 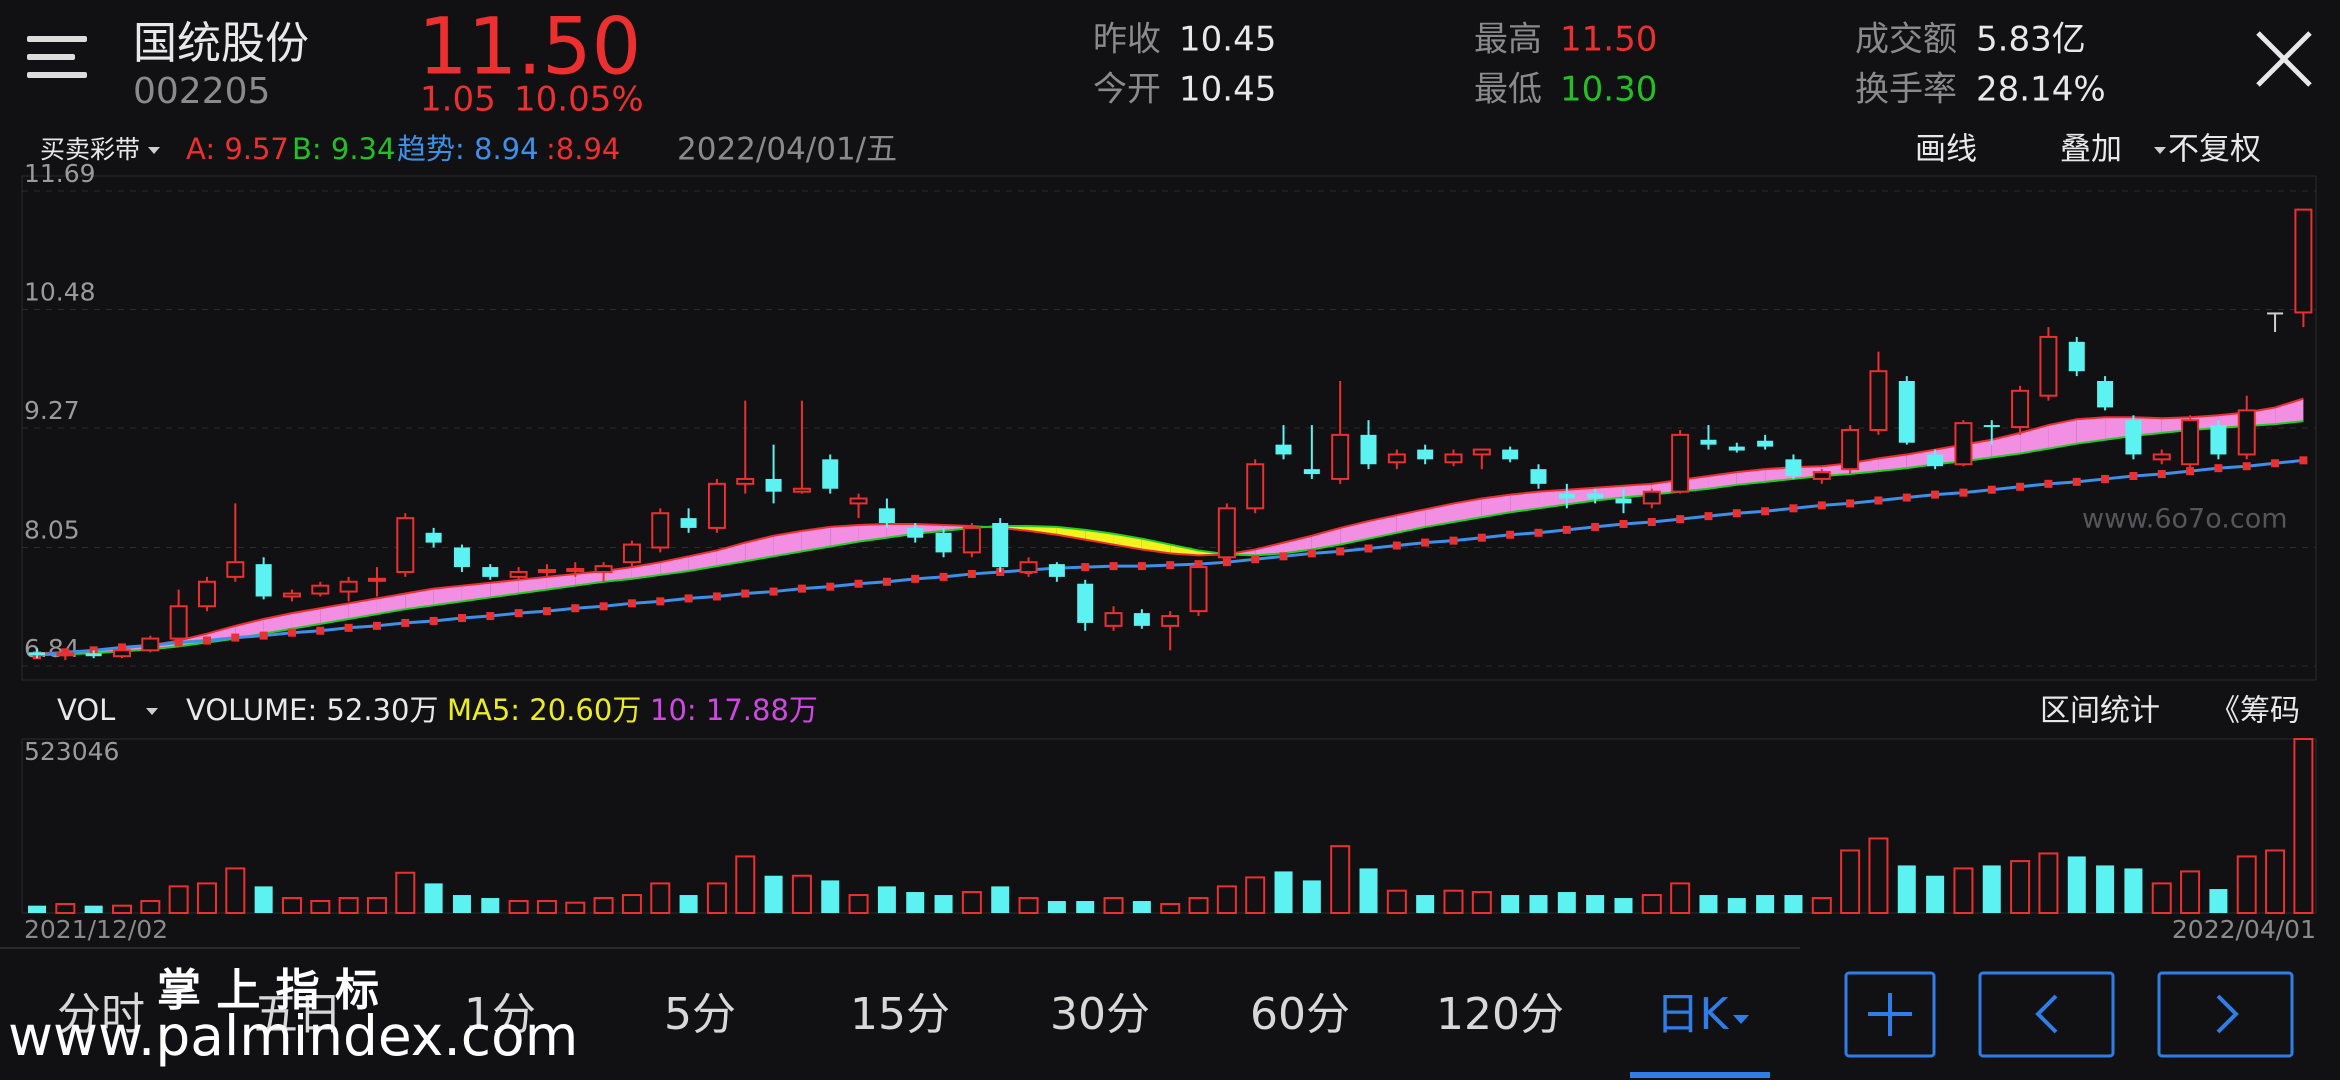 I want to click on stat-label: 最高, so click(x=1508, y=40).